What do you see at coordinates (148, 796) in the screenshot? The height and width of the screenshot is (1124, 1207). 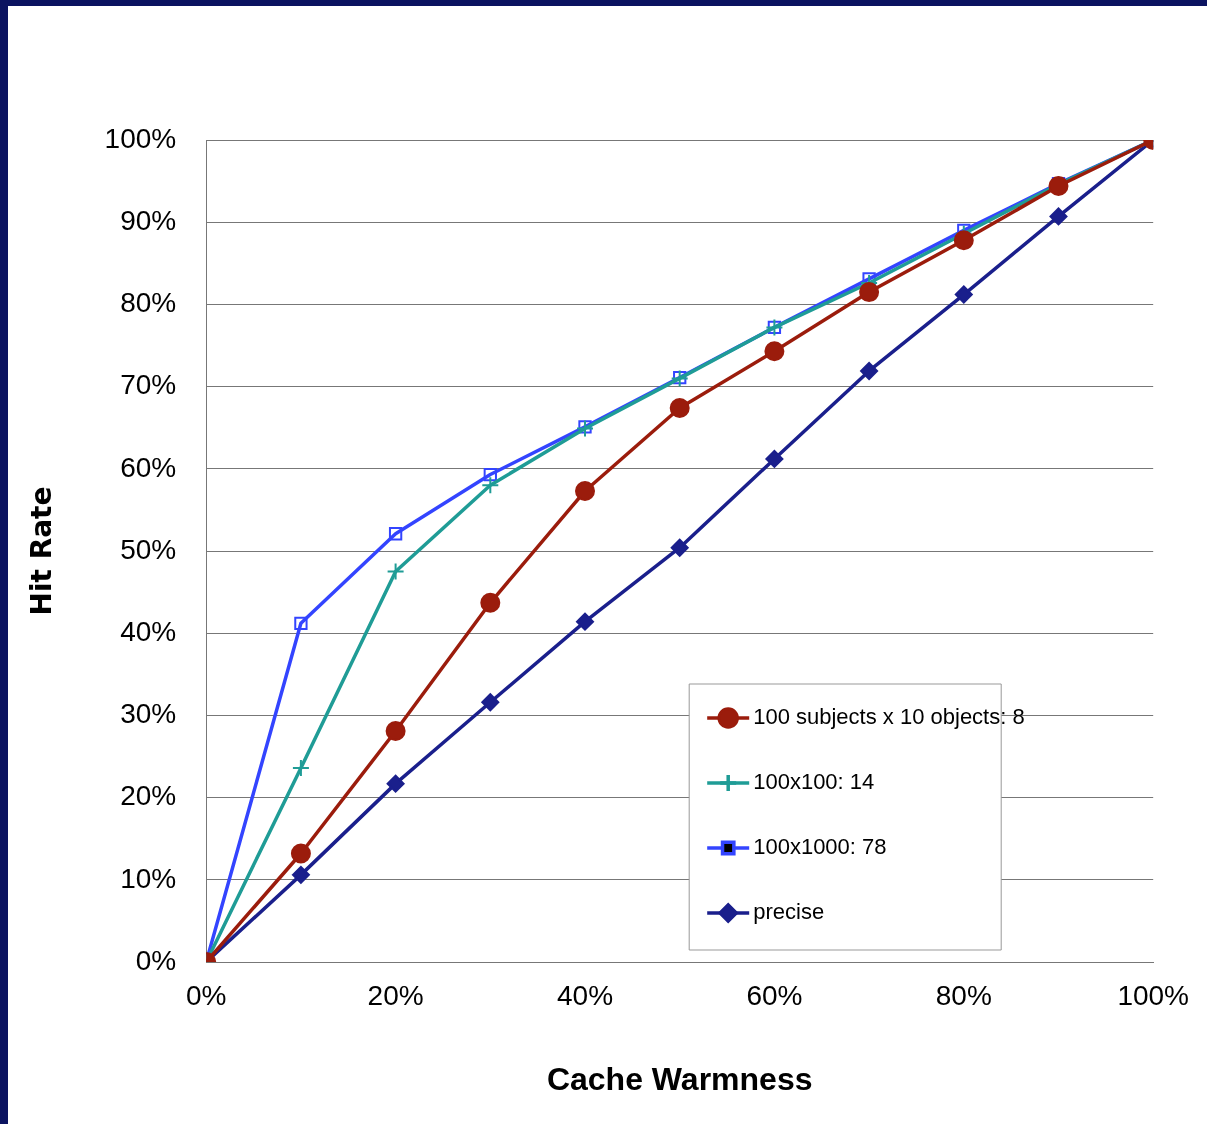 I see `y-tick-label: 20%` at bounding box center [148, 796].